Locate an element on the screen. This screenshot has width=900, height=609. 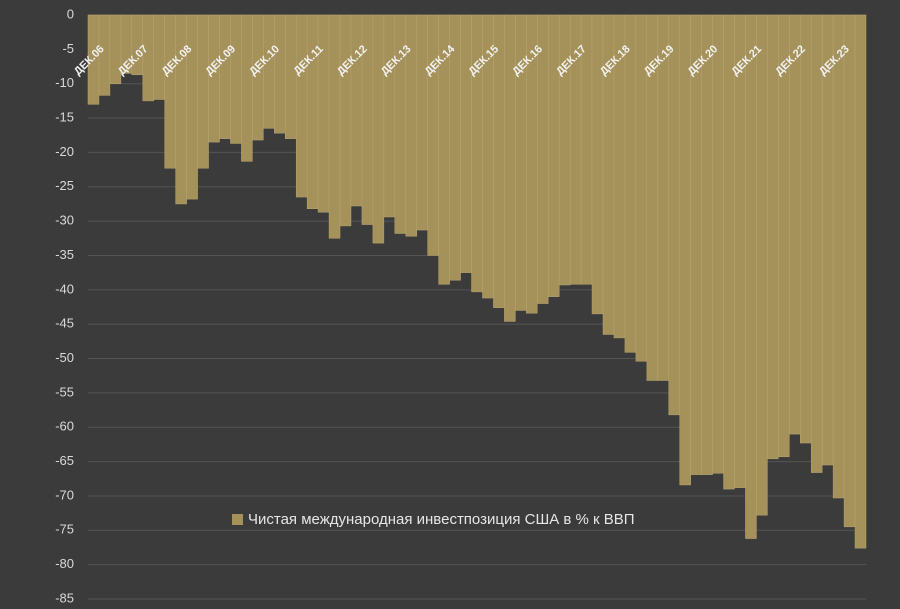
y-tick-label: -75 is located at coordinates (64, 529).